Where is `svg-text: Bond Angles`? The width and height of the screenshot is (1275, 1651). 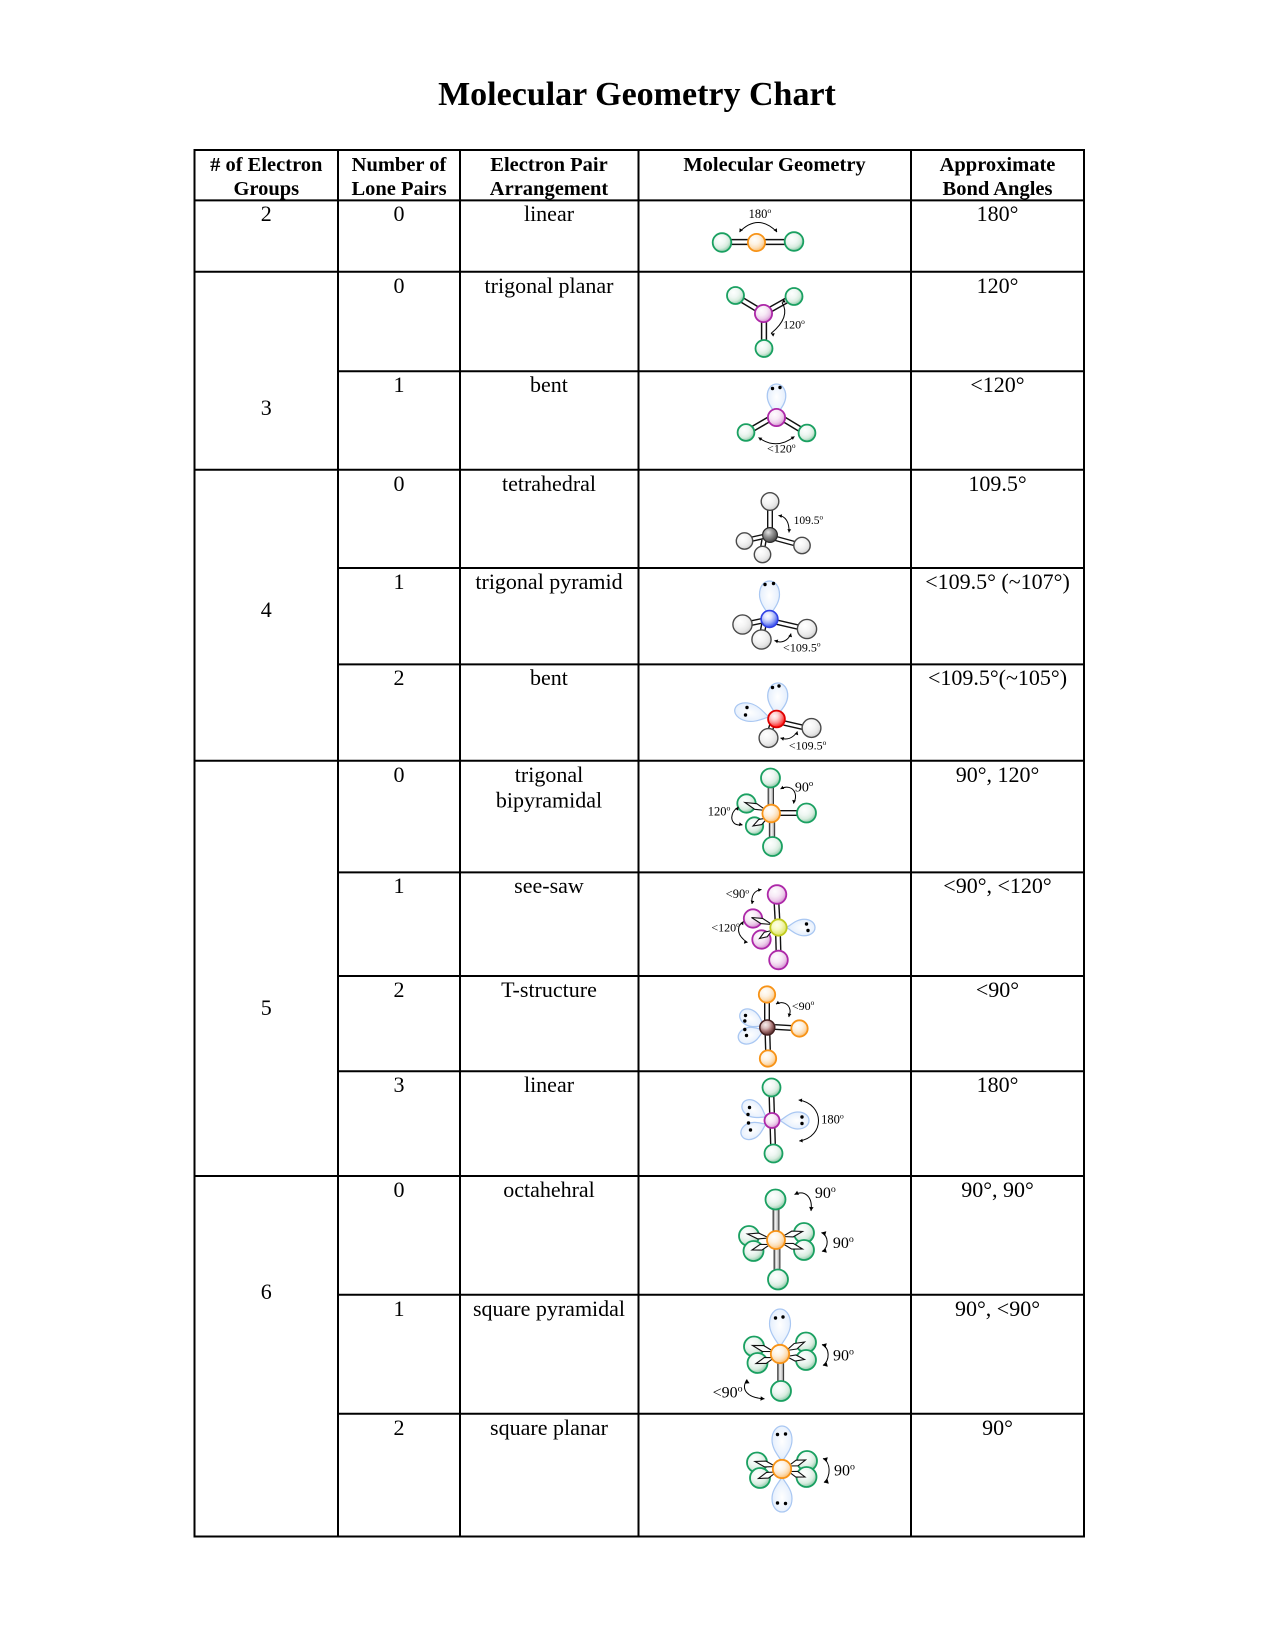
svg-text: Bond Angles is located at coordinates (998, 189).